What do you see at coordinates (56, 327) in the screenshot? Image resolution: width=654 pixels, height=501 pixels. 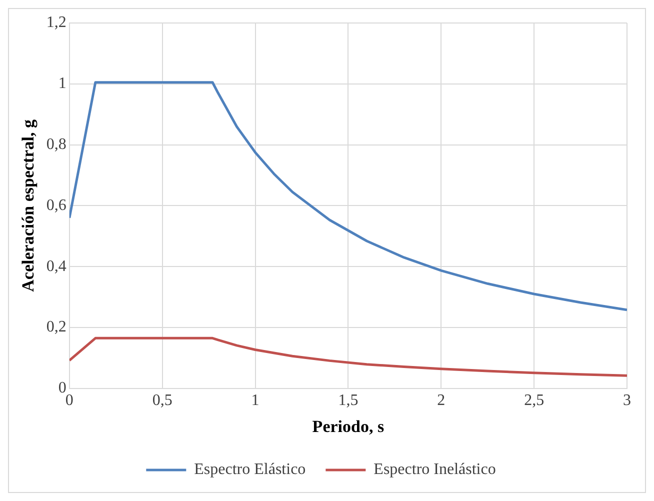 I see `y-tick-label: 0,2` at bounding box center [56, 327].